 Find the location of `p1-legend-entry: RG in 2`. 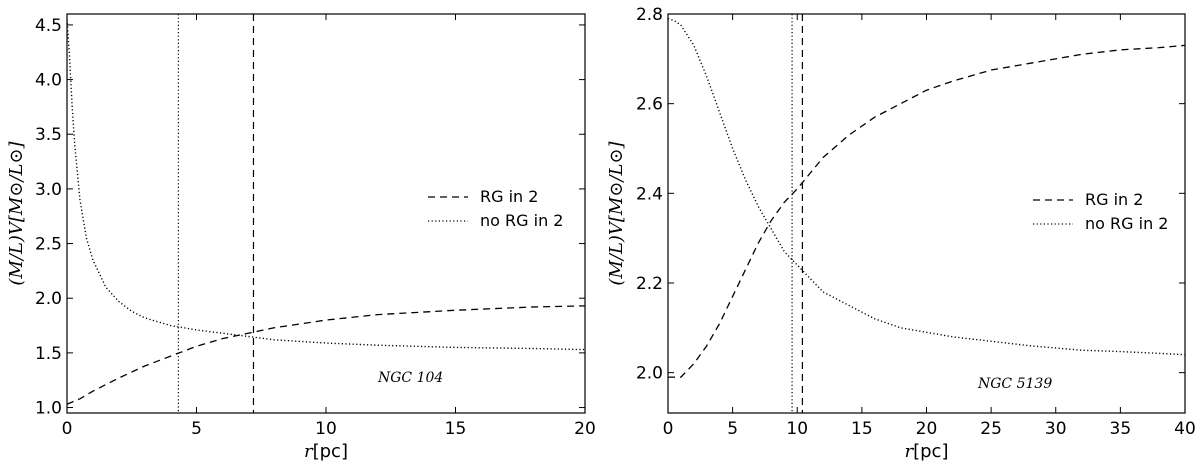

p1-legend-entry: RG in 2 is located at coordinates (1114, 199).